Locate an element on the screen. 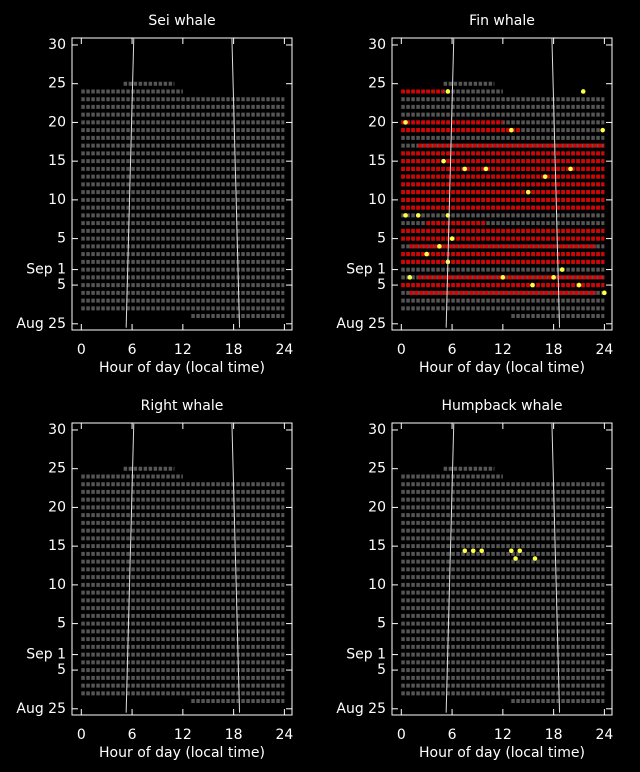 Image resolution: width=640 pixels, height=772 pixels. panel-title: Right whale is located at coordinates (182, 406).